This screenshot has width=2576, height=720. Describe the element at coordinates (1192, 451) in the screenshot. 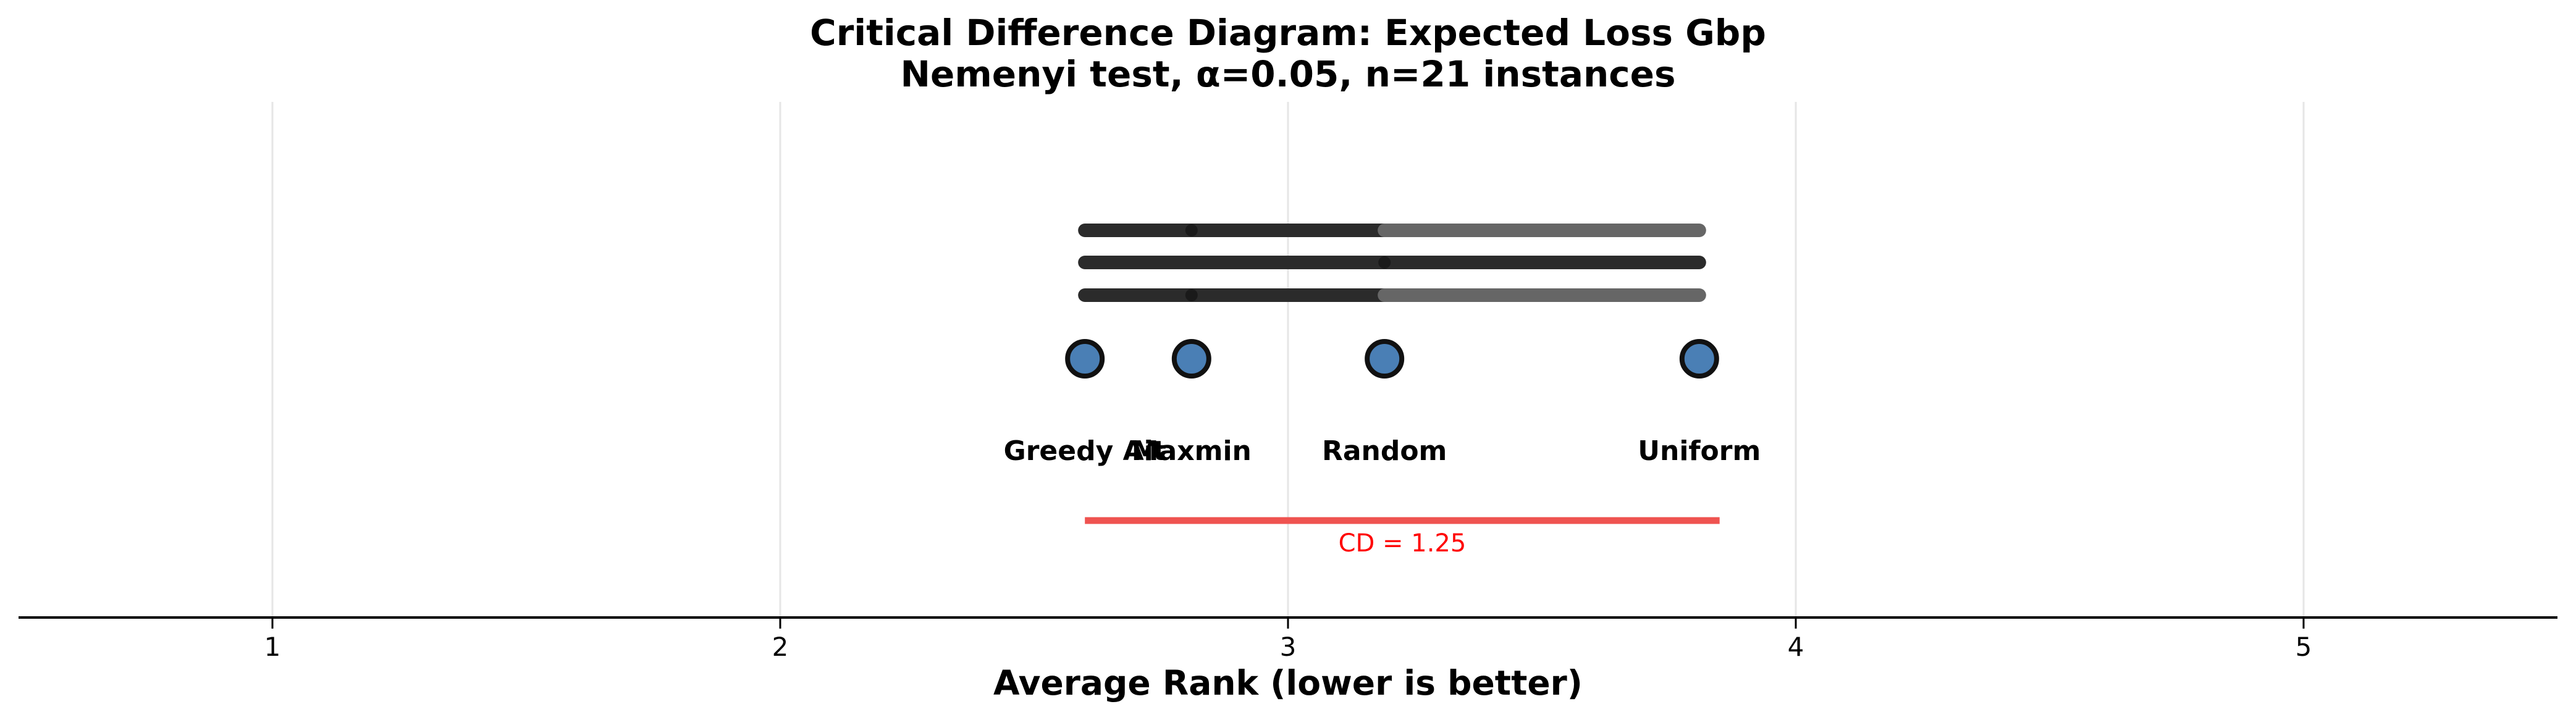

I see `method-label: Maxmin` at that location.